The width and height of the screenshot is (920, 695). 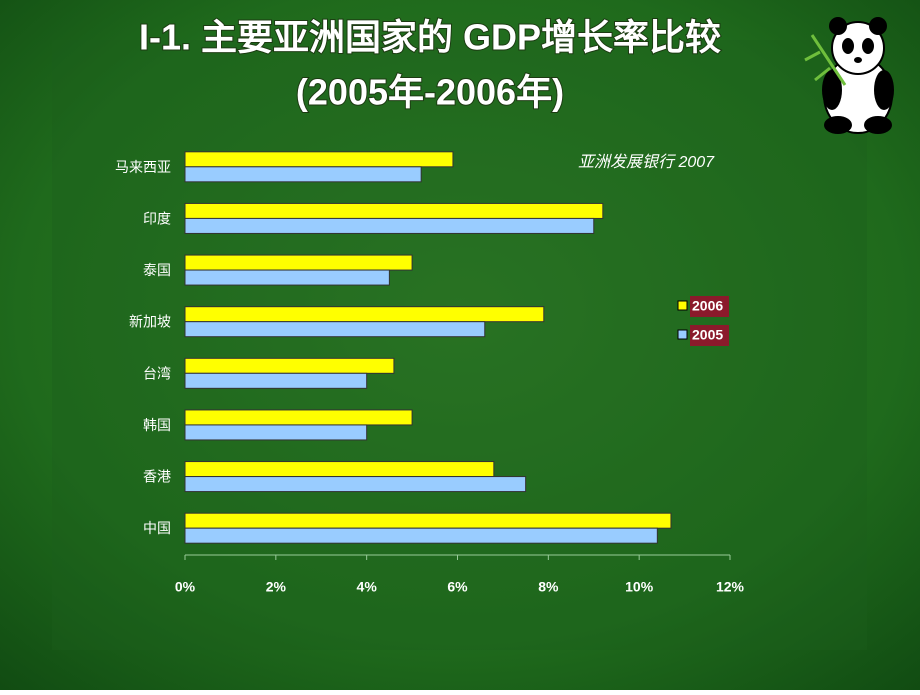 What do you see at coordinates (157, 529) in the screenshot?
I see `y-tick-label: 中国` at bounding box center [157, 529].